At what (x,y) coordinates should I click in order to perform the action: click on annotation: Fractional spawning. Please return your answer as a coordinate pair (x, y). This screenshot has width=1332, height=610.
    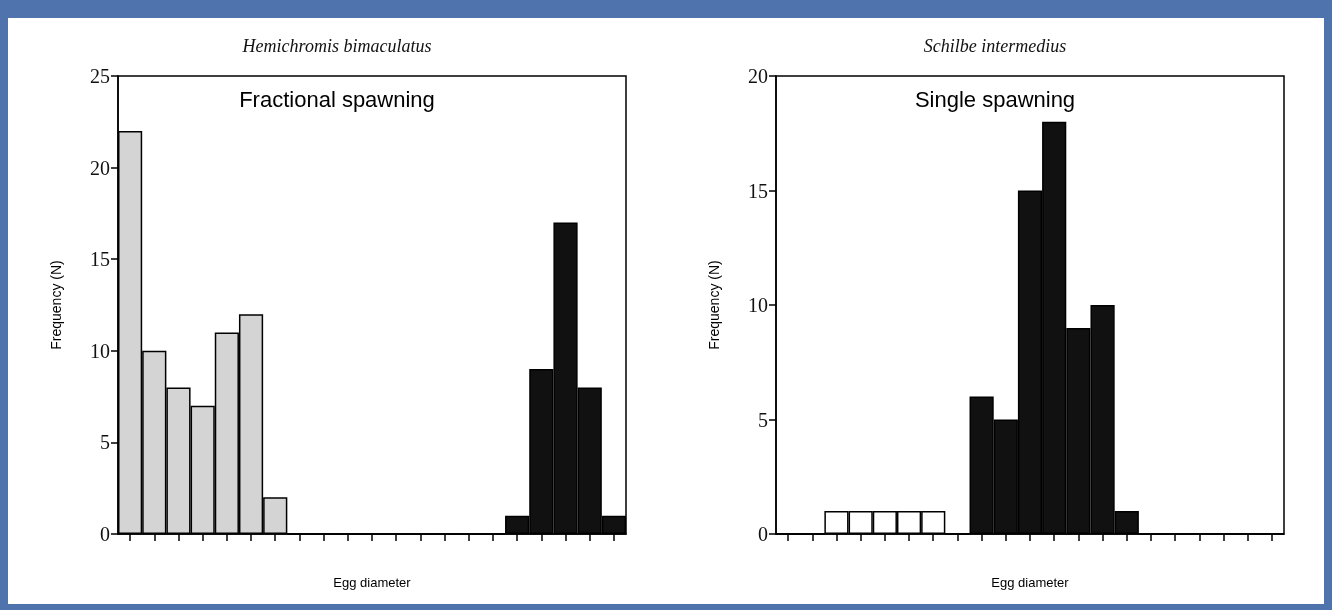
    Looking at the image, I should click on (337, 99).